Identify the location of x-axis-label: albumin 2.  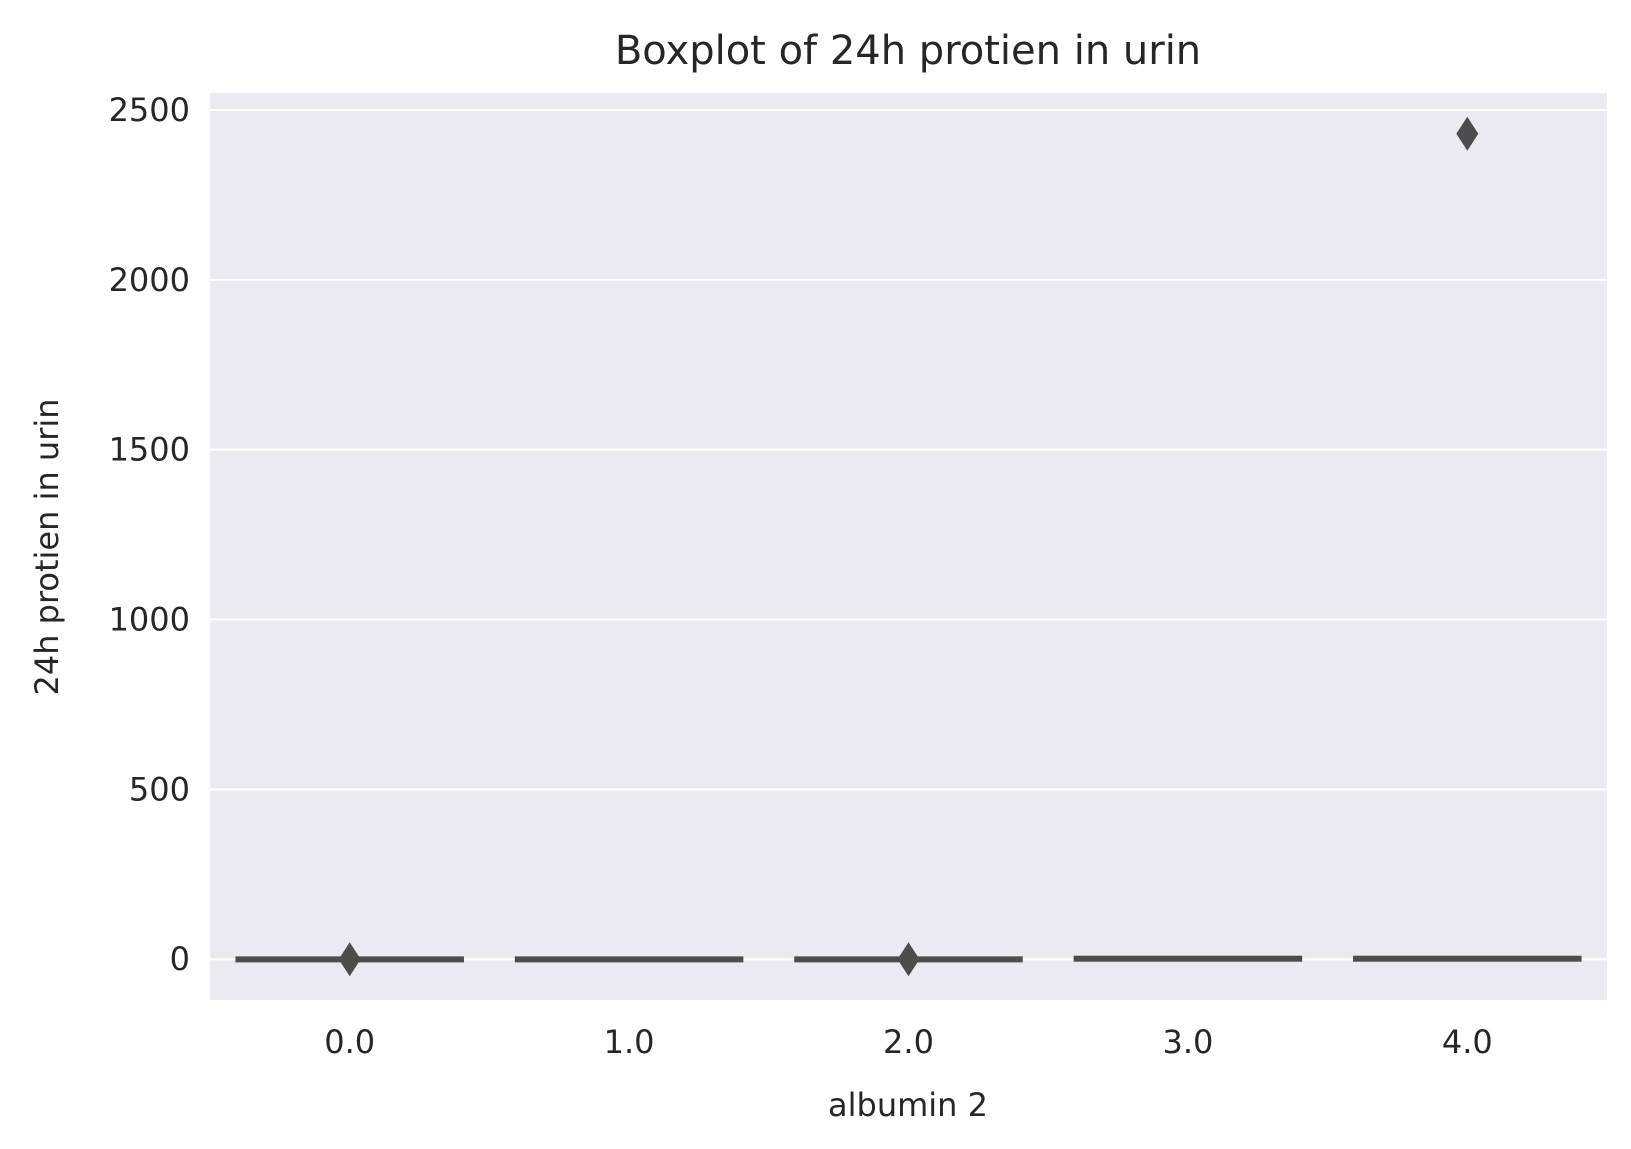
(908, 1105).